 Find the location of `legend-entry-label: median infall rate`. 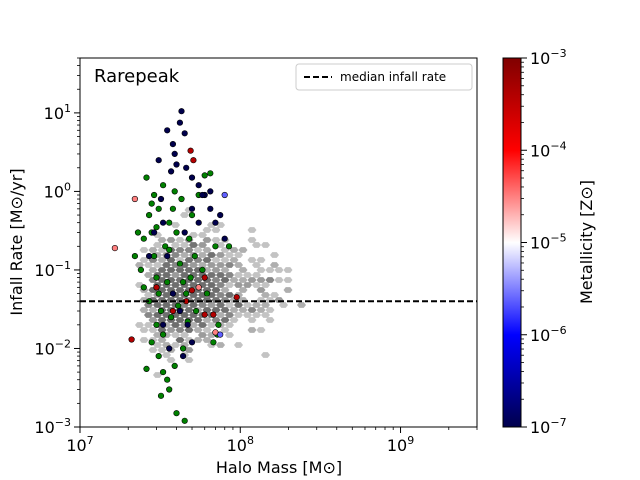

legend-entry-label: median infall rate is located at coordinates (393, 77).